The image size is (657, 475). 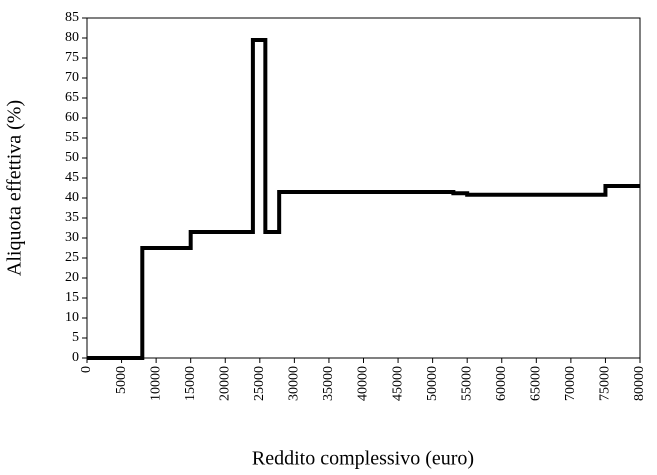 I want to click on x-tick-label: 50000, so click(x=432, y=383).